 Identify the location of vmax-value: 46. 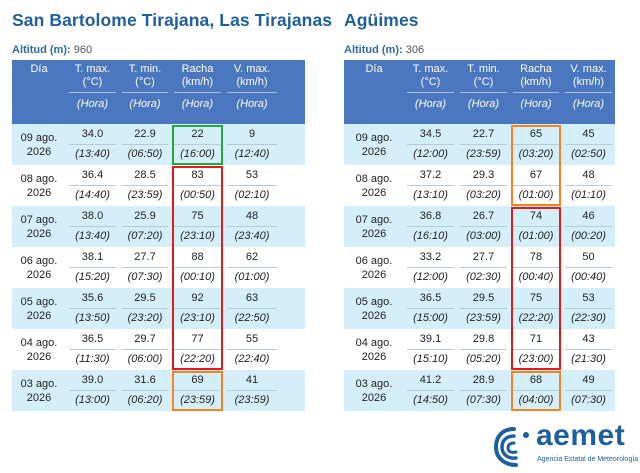
(588, 216).